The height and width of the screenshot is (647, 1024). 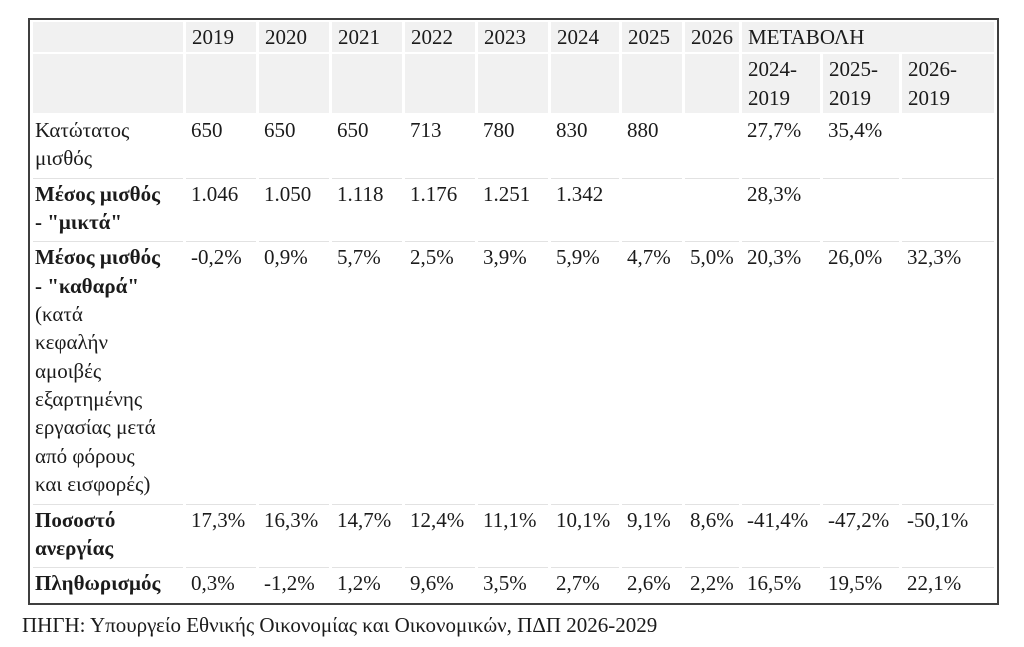 I want to click on row-label: Κατώτατος μισθός, so click(x=108, y=145).